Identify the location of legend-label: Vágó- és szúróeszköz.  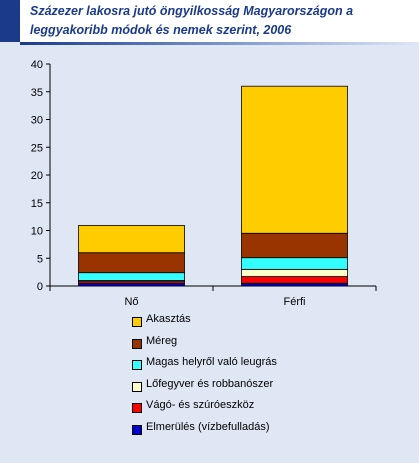
(200, 405).